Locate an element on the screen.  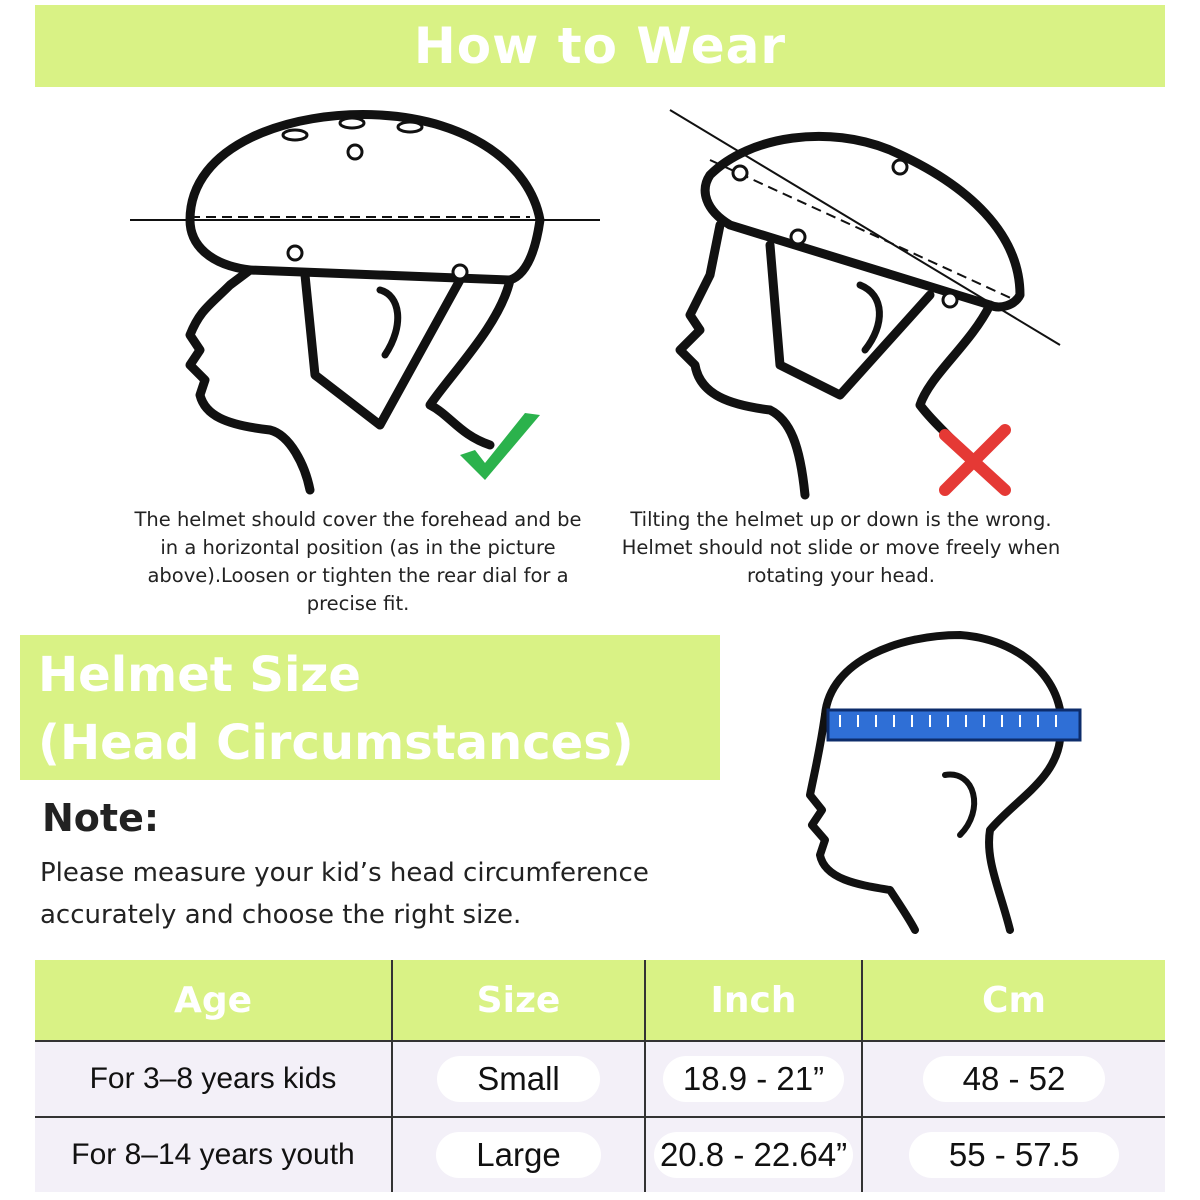
cm-value: 55 - 57.5 is located at coordinates (1014, 1155).